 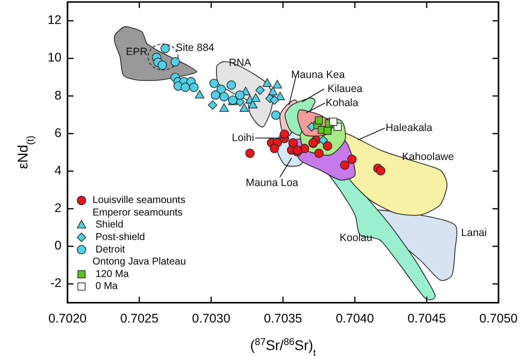 I want to click on legend-label: 120 Ma, so click(x=113, y=274).